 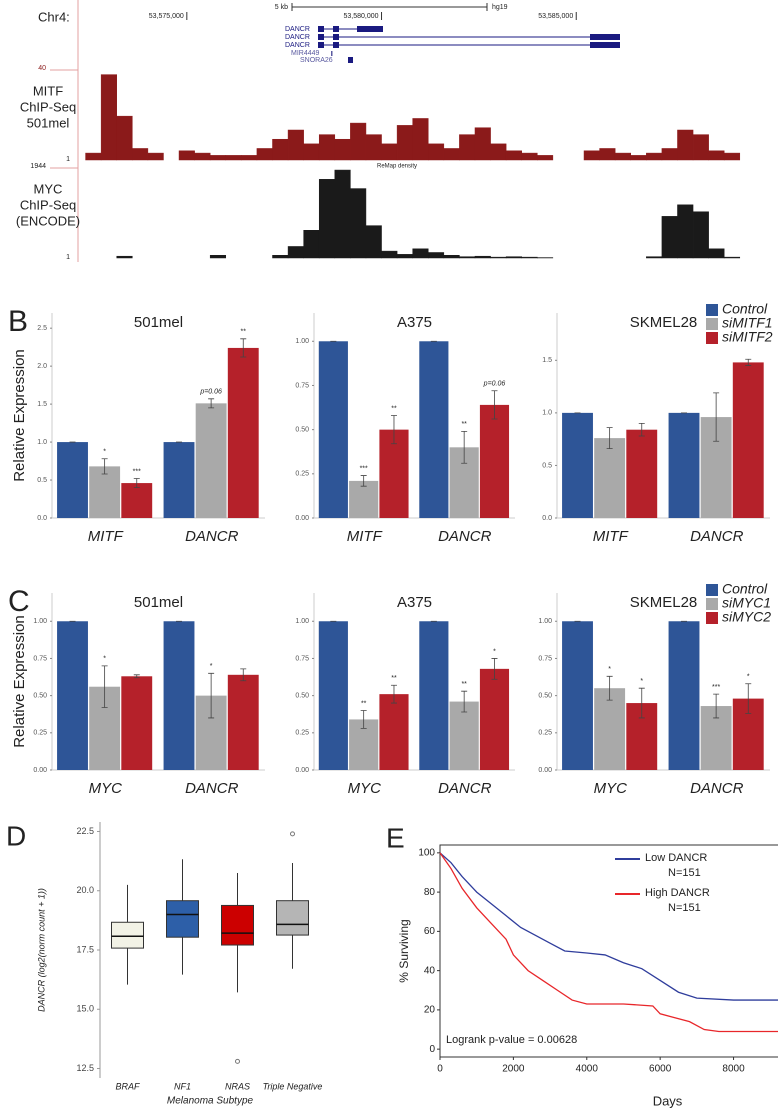 What do you see at coordinates (237, 1061) in the screenshot?
I see `outlier` at bounding box center [237, 1061].